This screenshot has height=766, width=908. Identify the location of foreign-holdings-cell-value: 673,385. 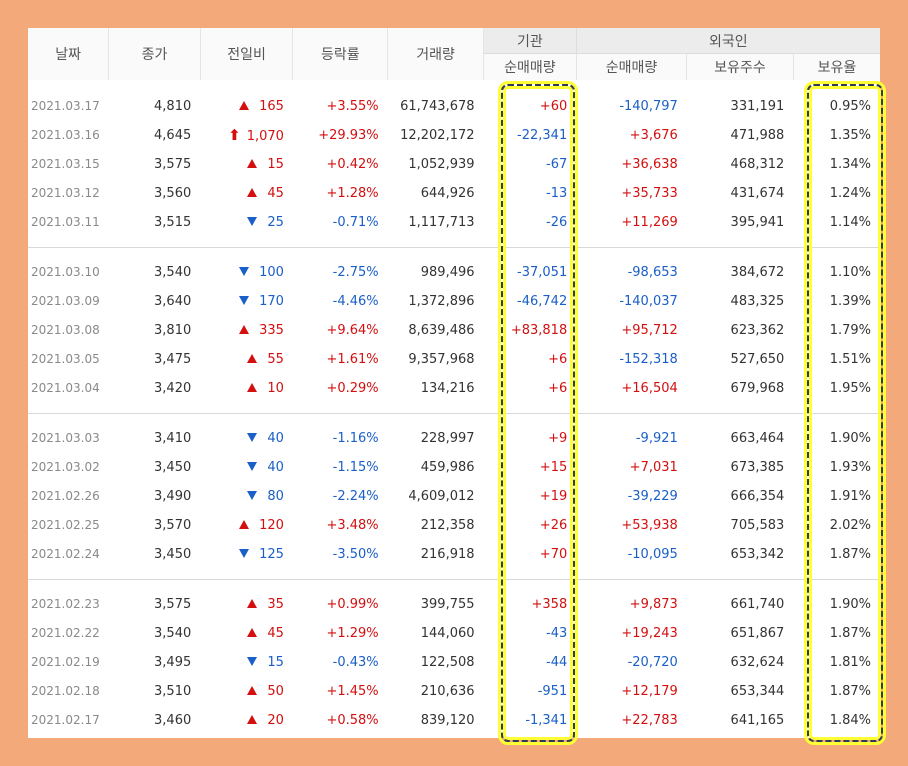
(757, 467).